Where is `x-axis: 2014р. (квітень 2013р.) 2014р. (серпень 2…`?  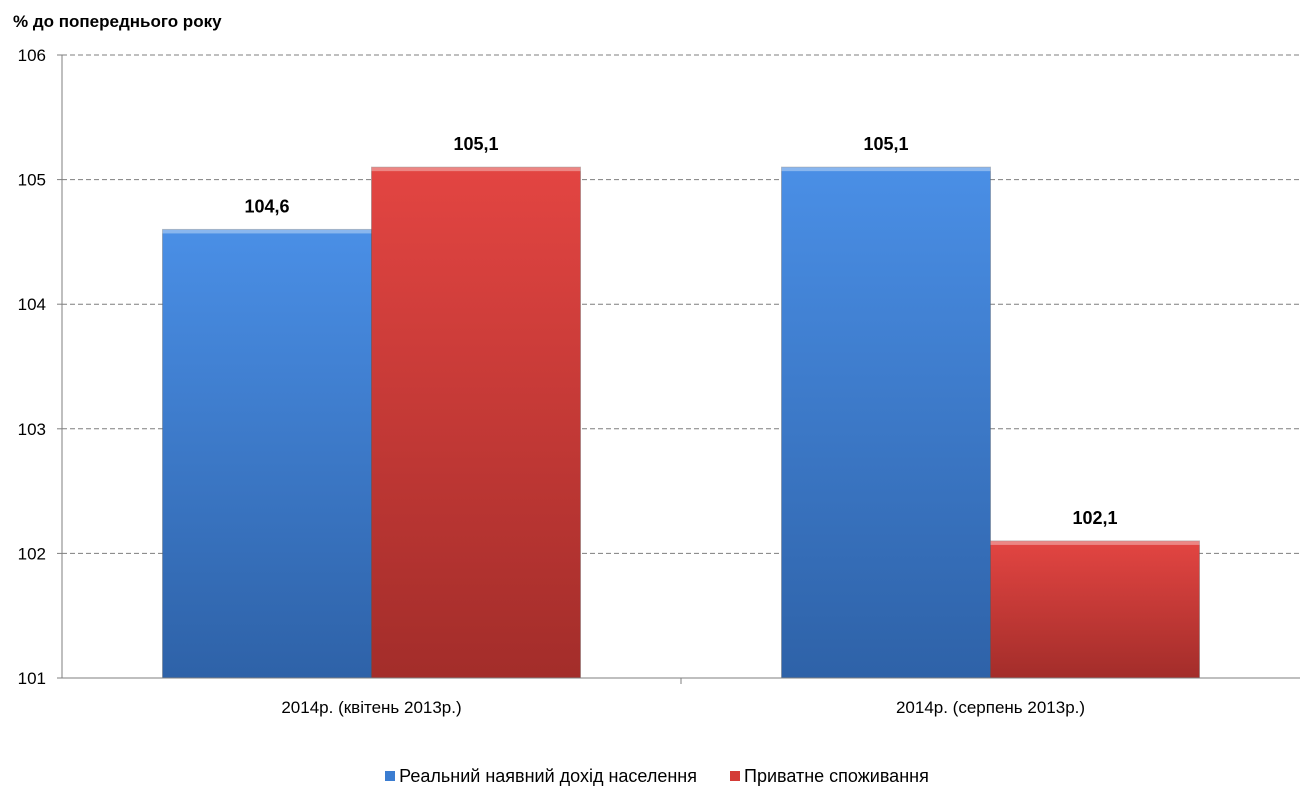
x-axis: 2014р. (квітень 2013р.) 2014р. (серпень 2… is located at coordinates (681, 697).